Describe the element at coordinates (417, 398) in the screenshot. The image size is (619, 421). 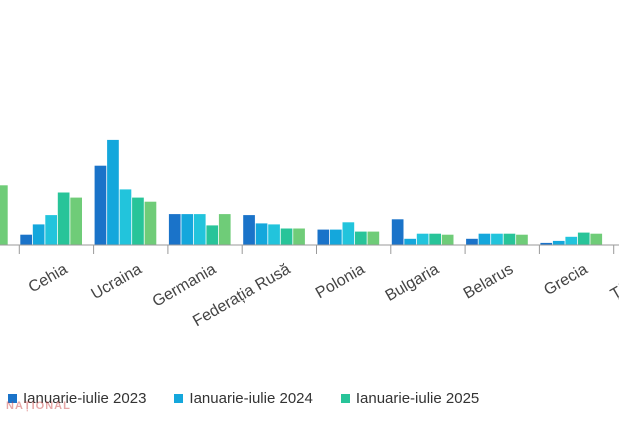
I see `legend-label-2025: Ianuarie-iulie 2025` at that location.